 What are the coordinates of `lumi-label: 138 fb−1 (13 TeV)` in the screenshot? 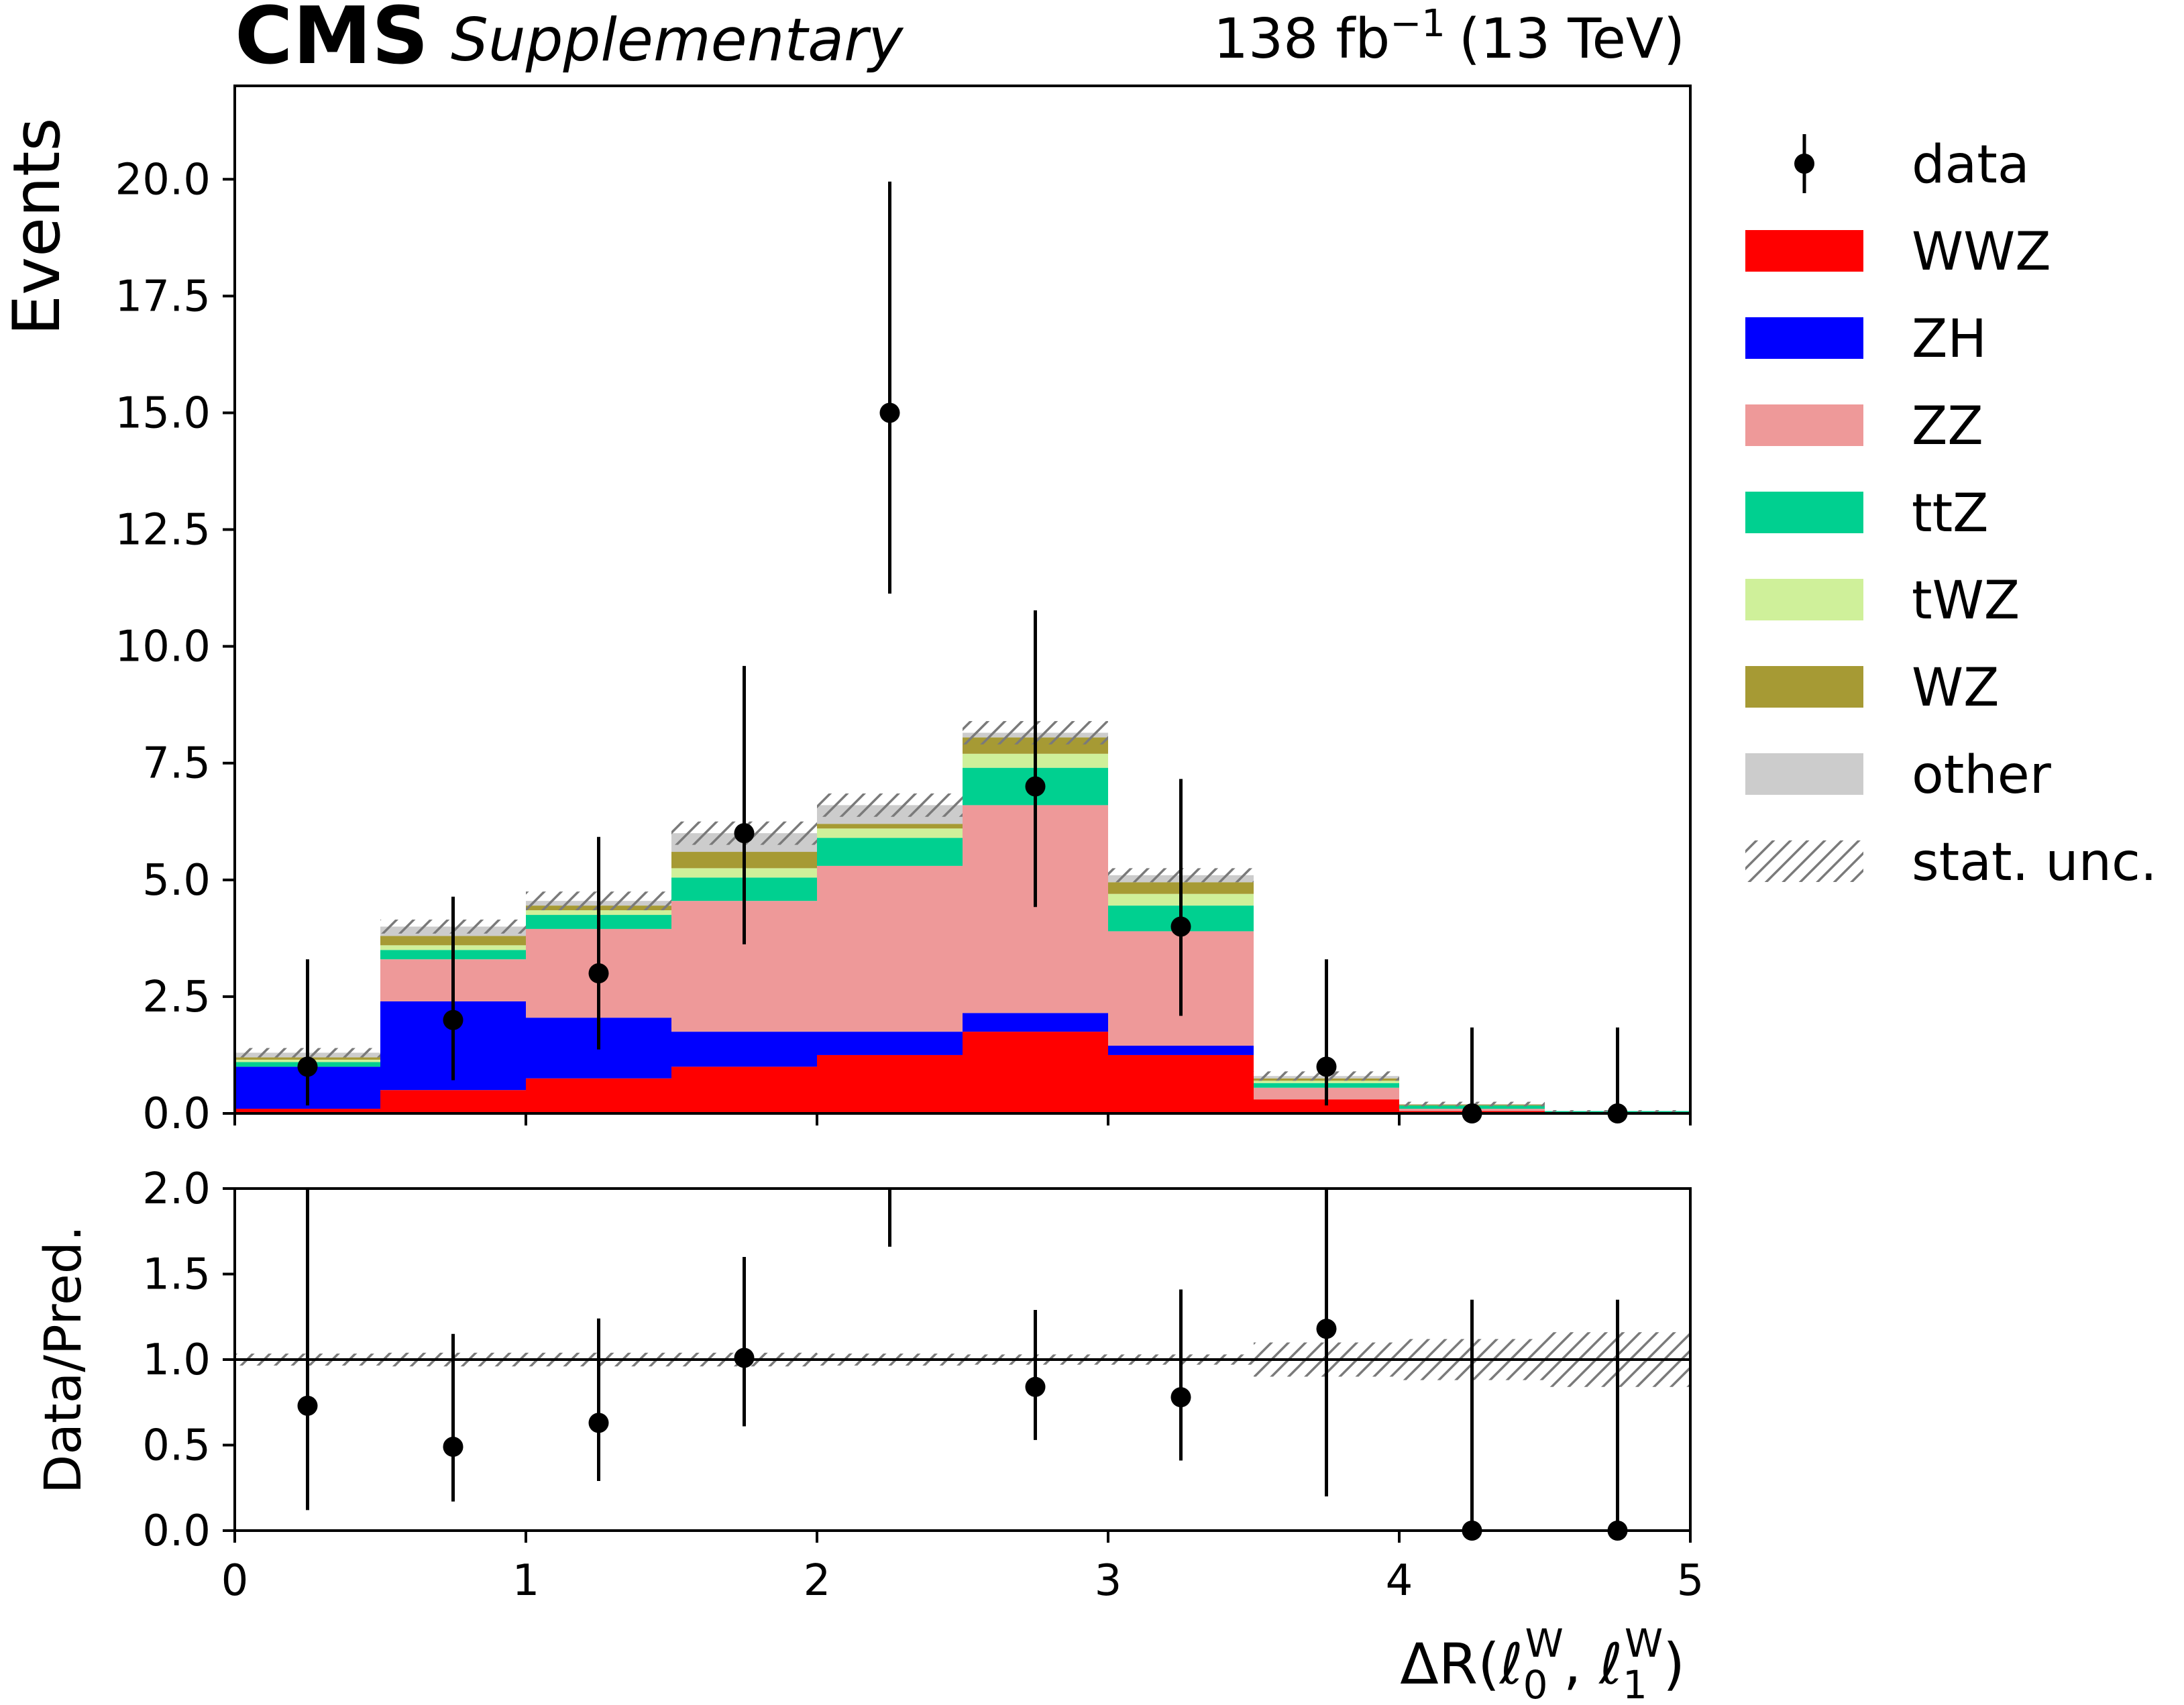 It's located at (1449, 37).